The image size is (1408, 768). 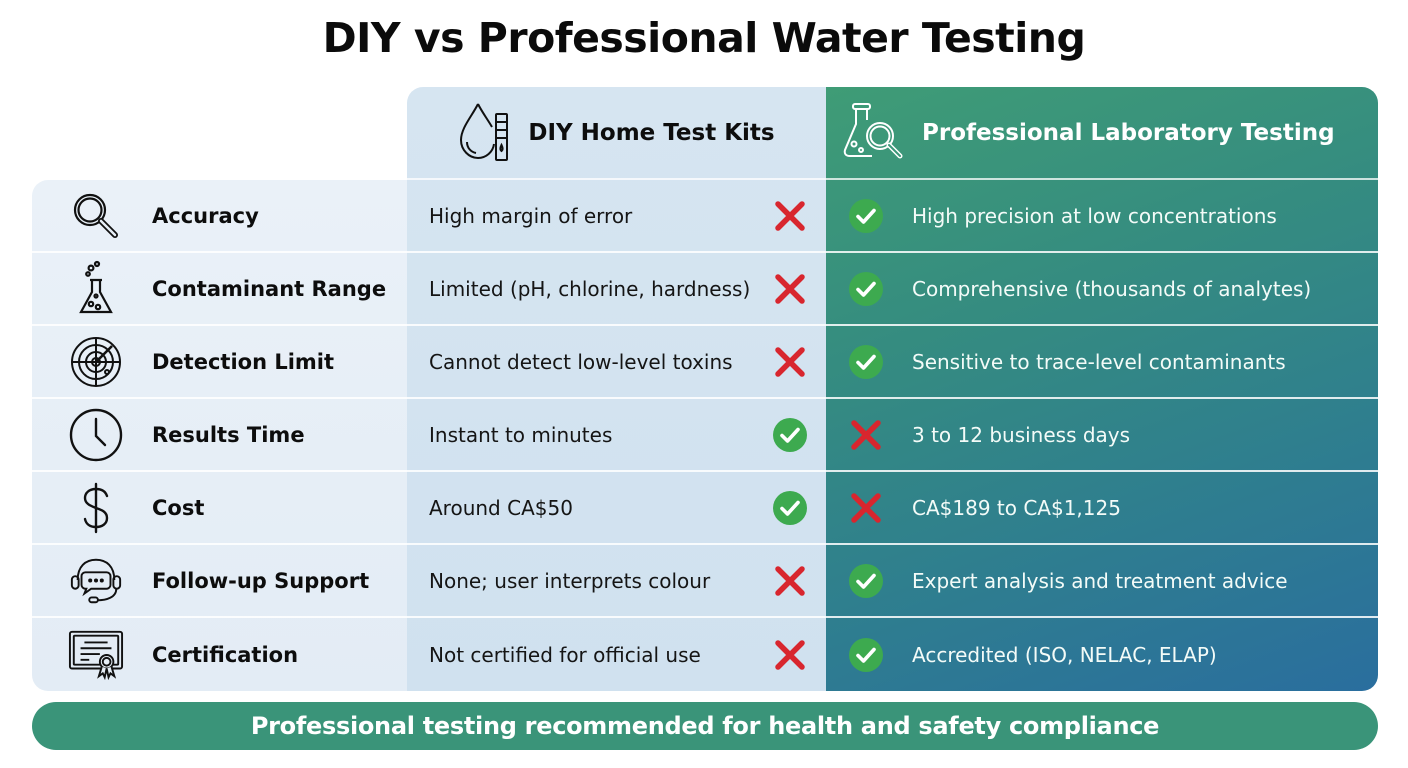 I want to click on criteria-row-results-time: Results Time, so click(x=219, y=435).